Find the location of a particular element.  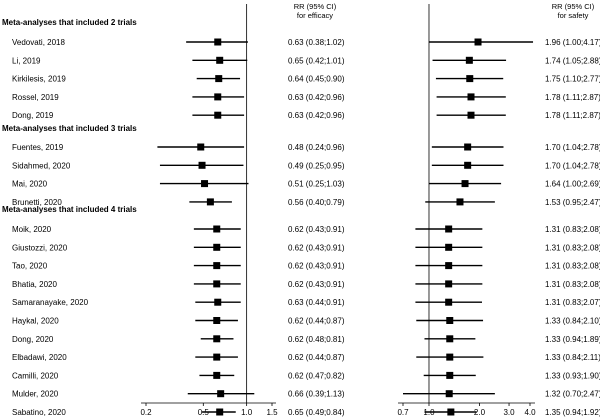

study-label: Tao, 2020 is located at coordinates (30, 266).